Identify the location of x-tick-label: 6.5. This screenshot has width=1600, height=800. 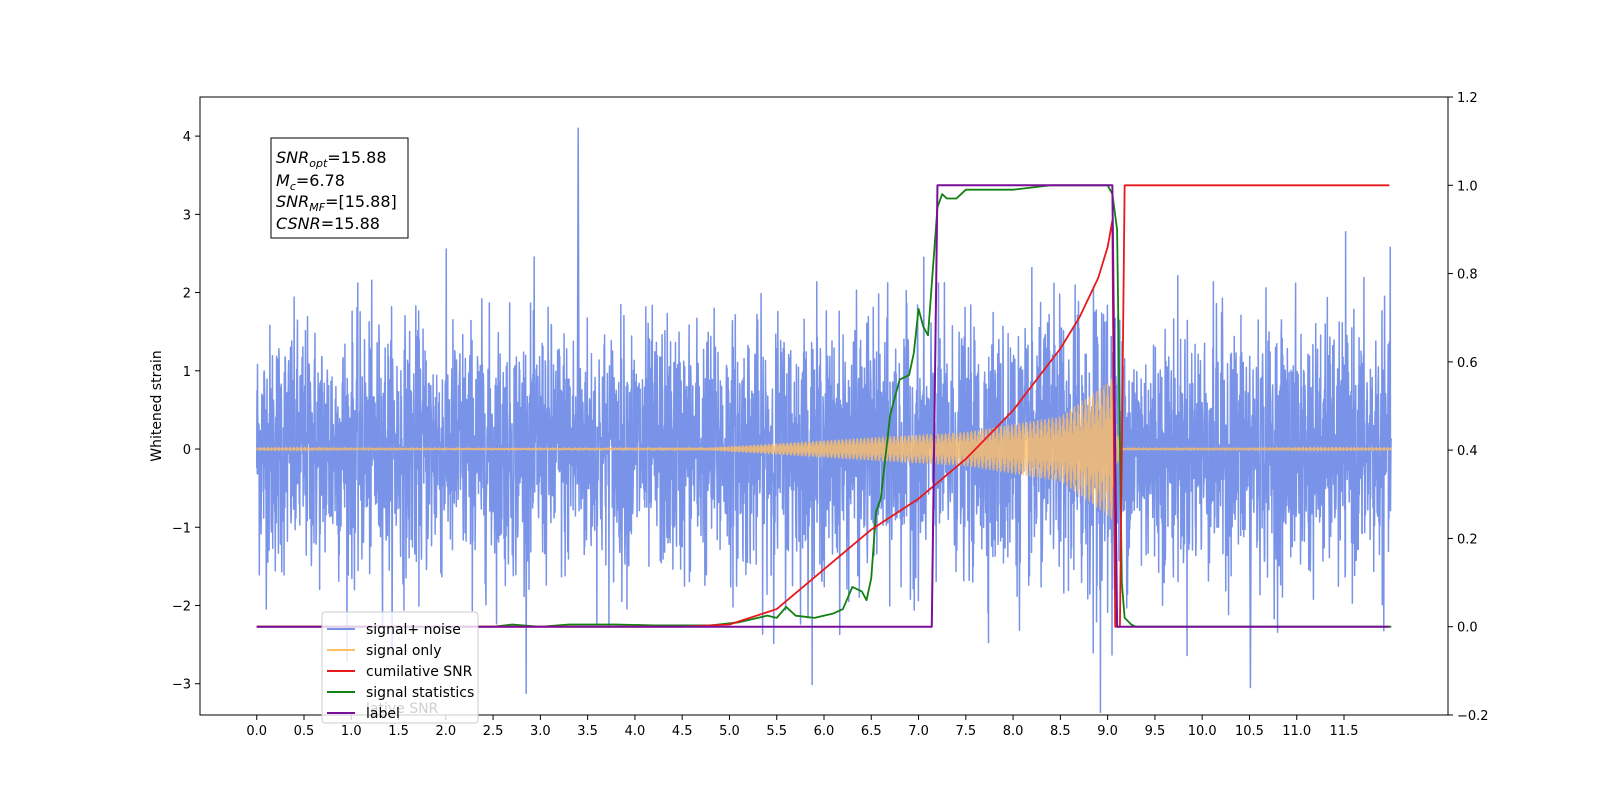
(871, 731).